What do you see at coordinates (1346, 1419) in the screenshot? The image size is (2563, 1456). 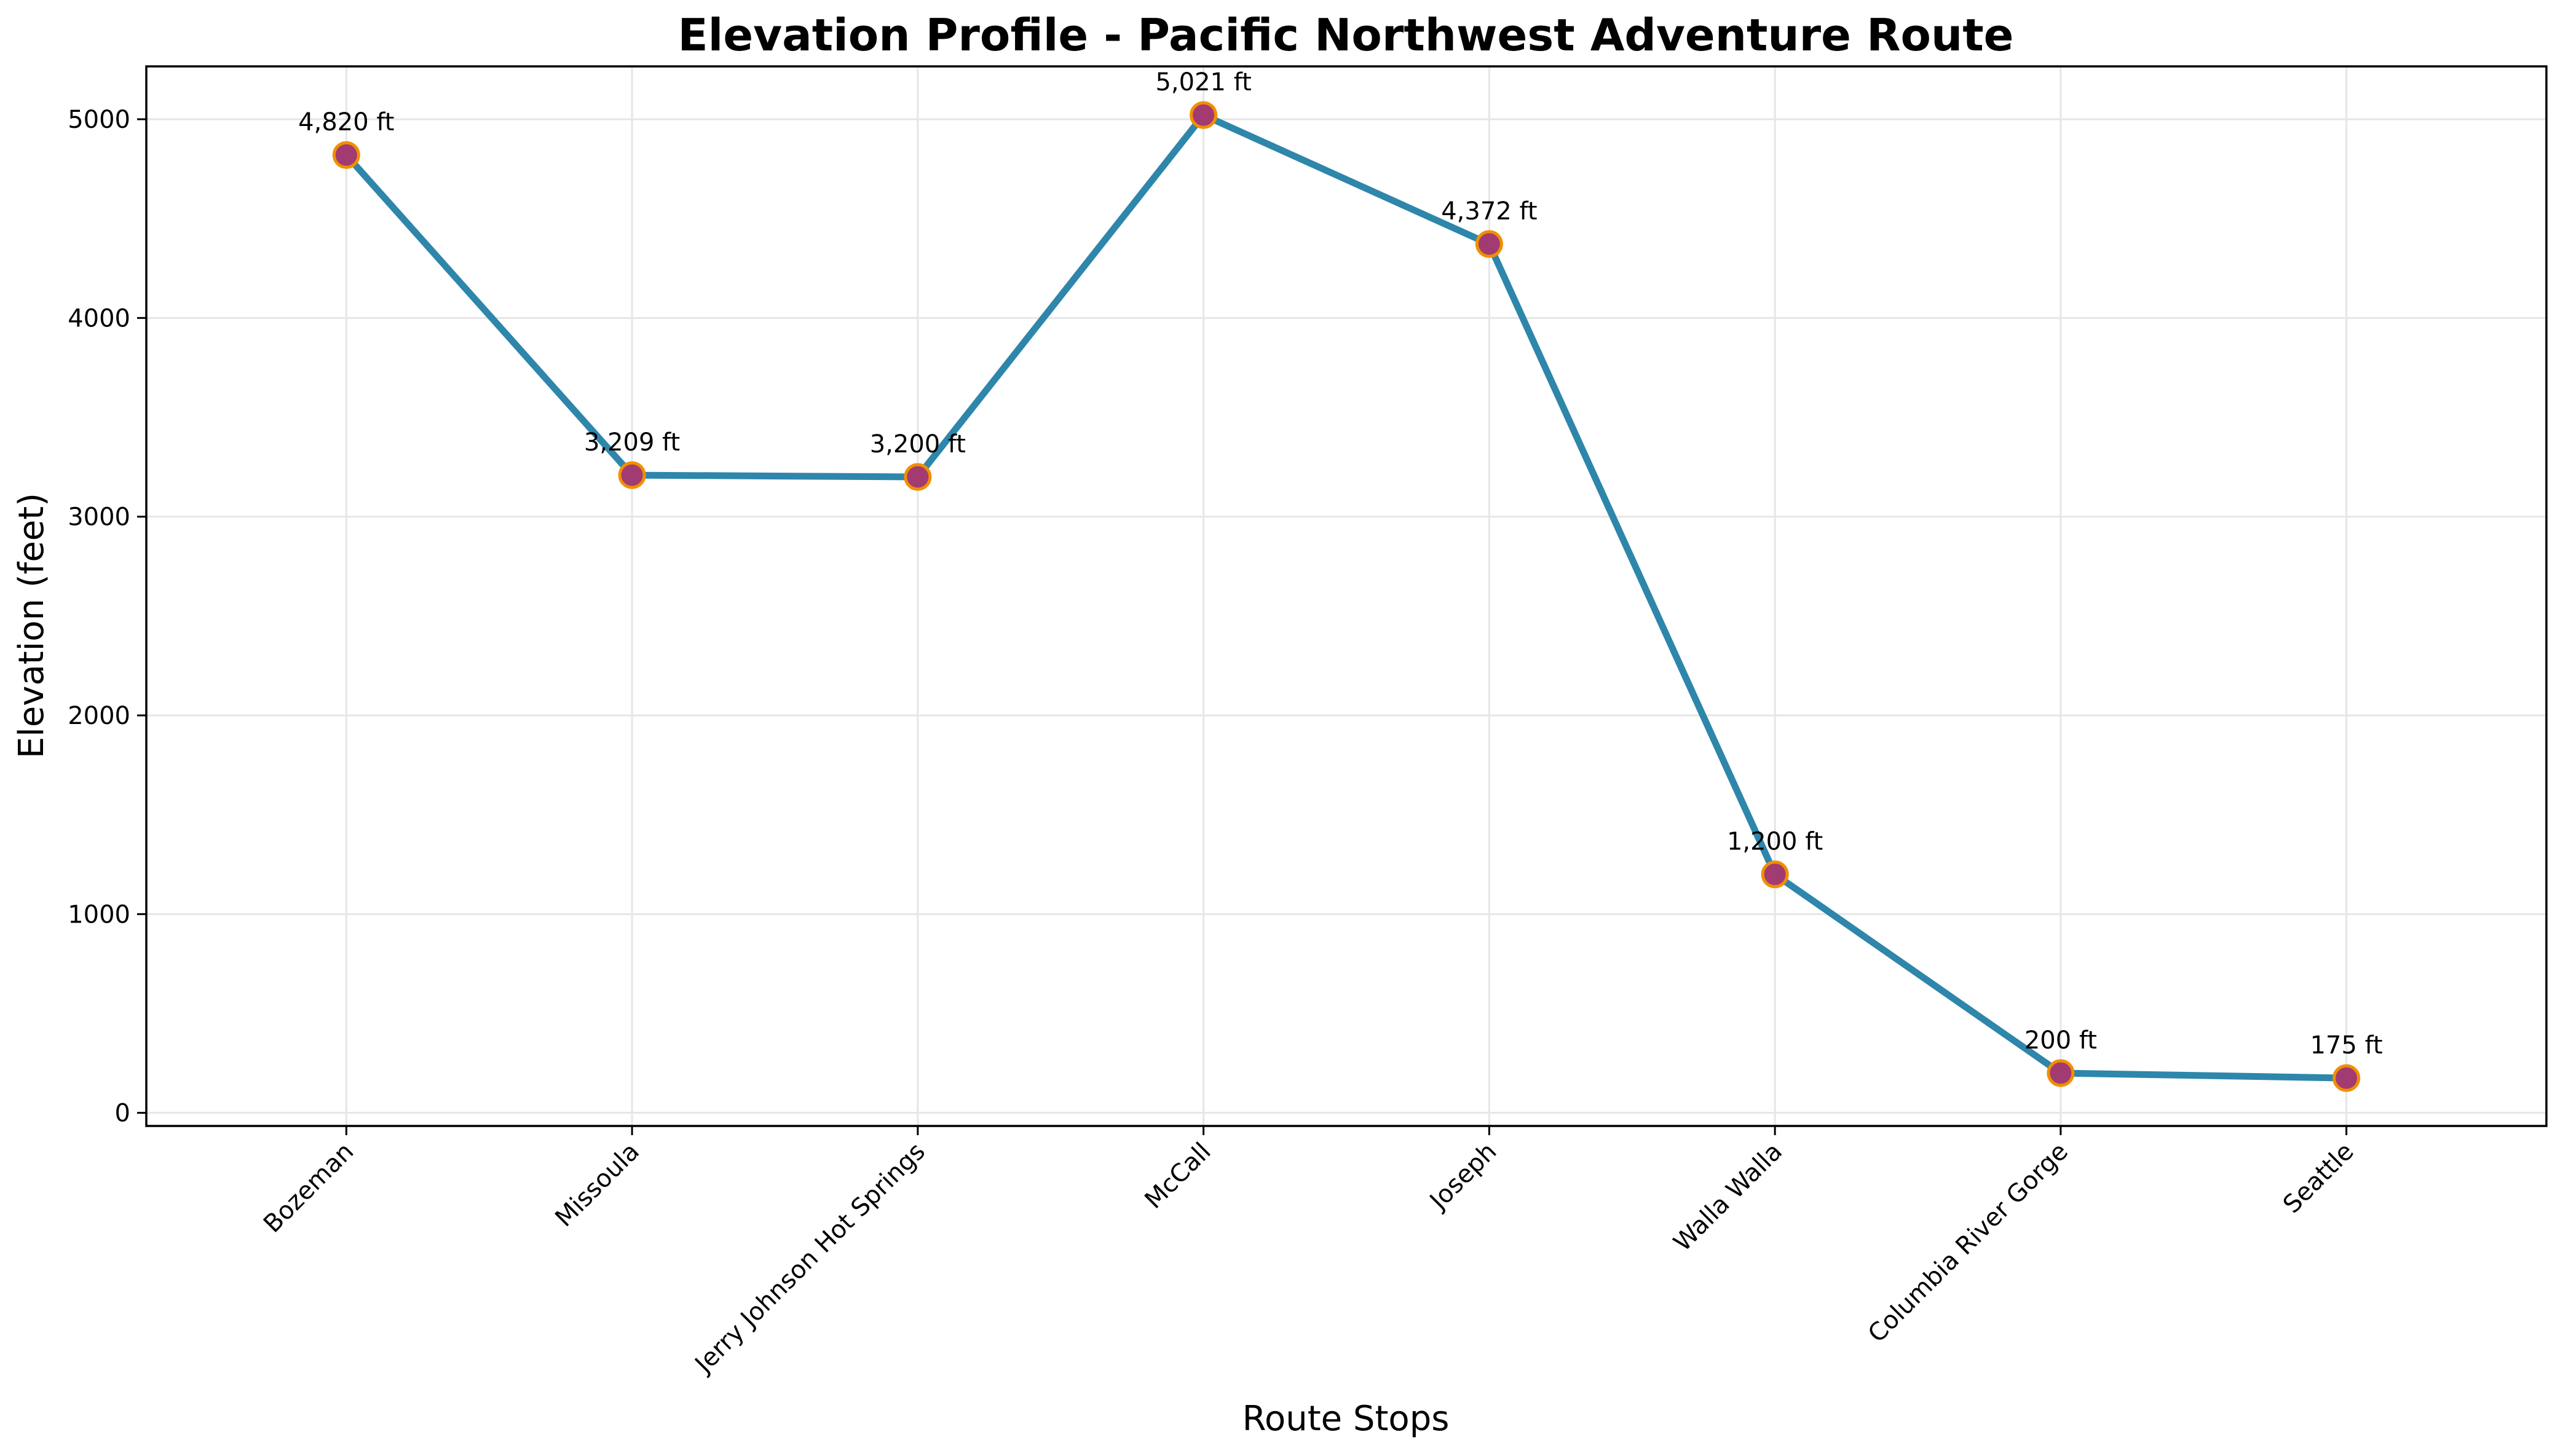 I see `x-axis-label: Route Stops` at bounding box center [1346, 1419].